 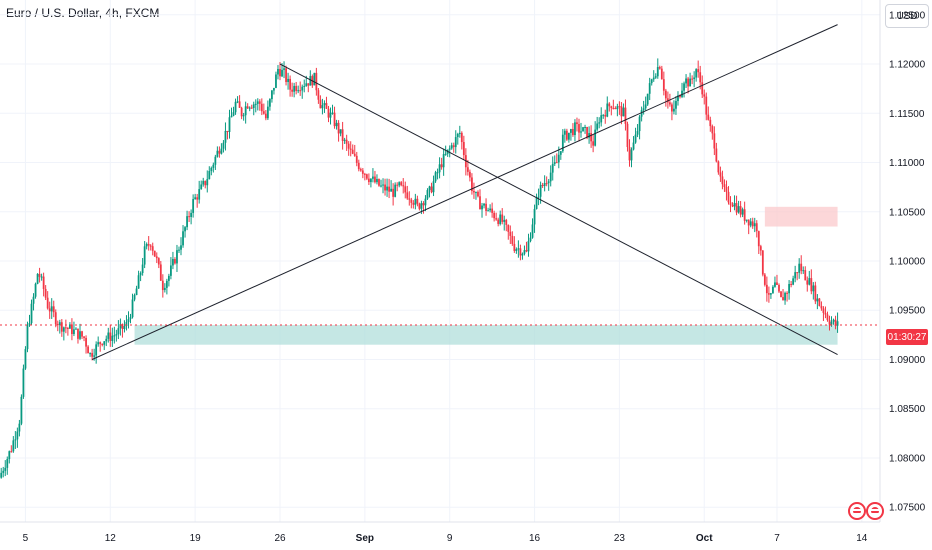 What do you see at coordinates (907, 508) in the screenshot?
I see `price-tick-label: 1.07500` at bounding box center [907, 508].